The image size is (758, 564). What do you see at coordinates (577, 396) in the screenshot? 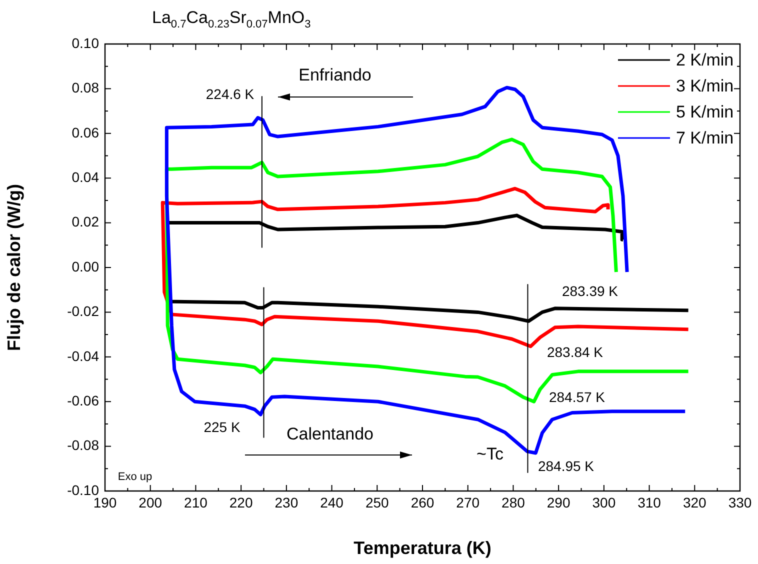
I see `annotation: 284.57 K` at bounding box center [577, 396].